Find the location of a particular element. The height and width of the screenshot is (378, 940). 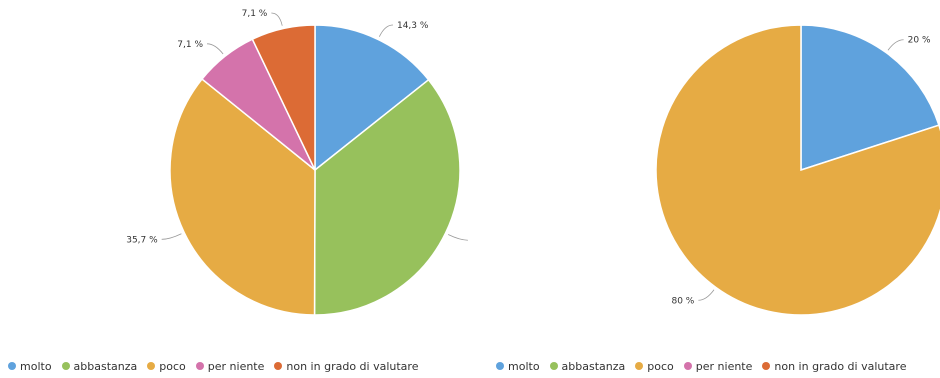

pie-slice-abbastanza is located at coordinates (387, 197).